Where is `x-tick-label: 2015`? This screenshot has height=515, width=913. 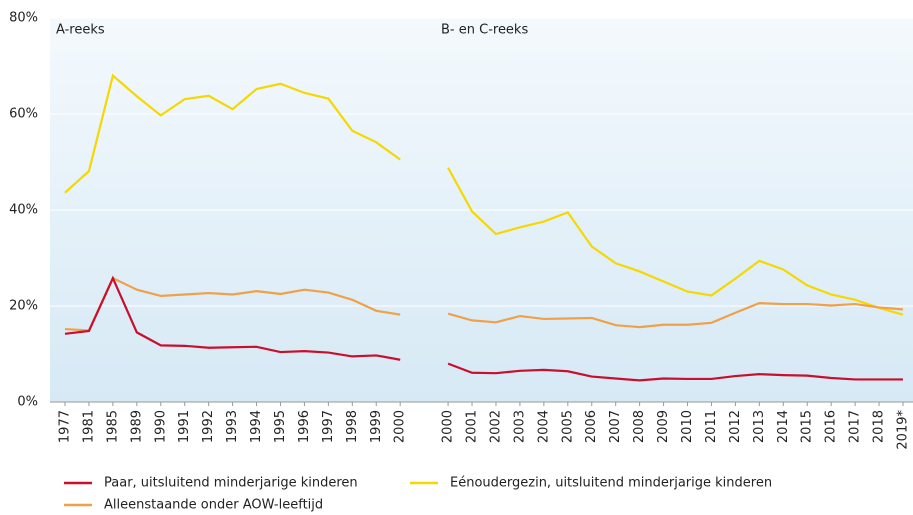 x-tick-label: 2015 is located at coordinates (807, 426).